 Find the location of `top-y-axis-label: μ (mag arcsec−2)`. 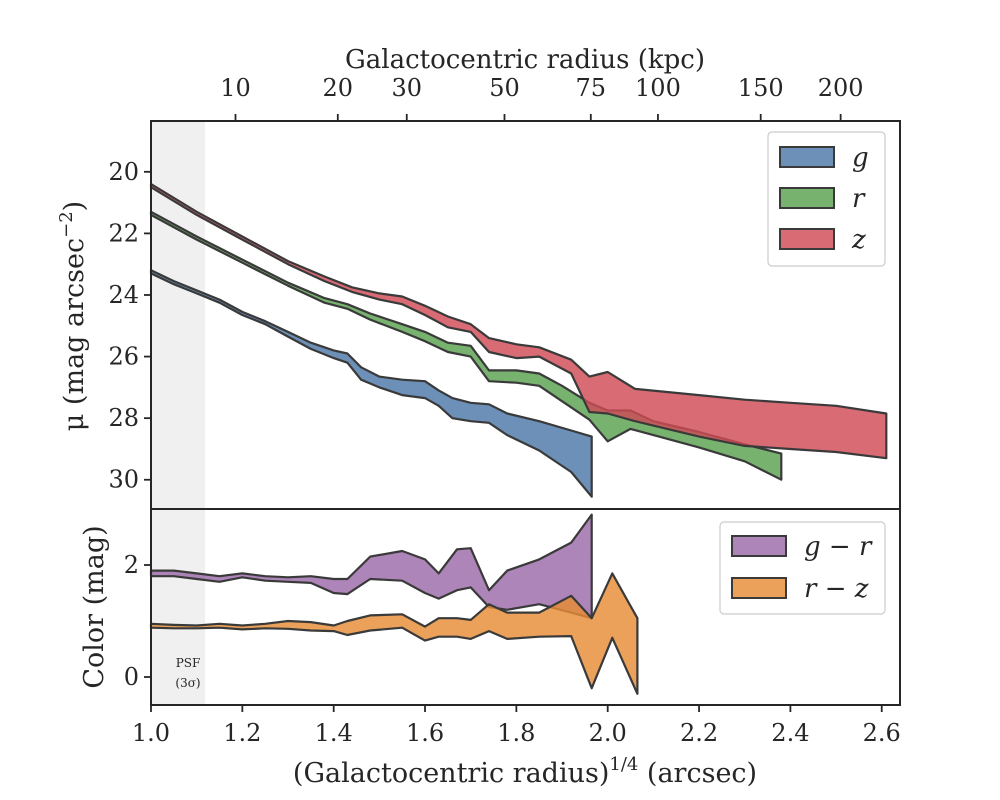

top-y-axis-label: μ (mag arcsec−2) is located at coordinates (73, 316).